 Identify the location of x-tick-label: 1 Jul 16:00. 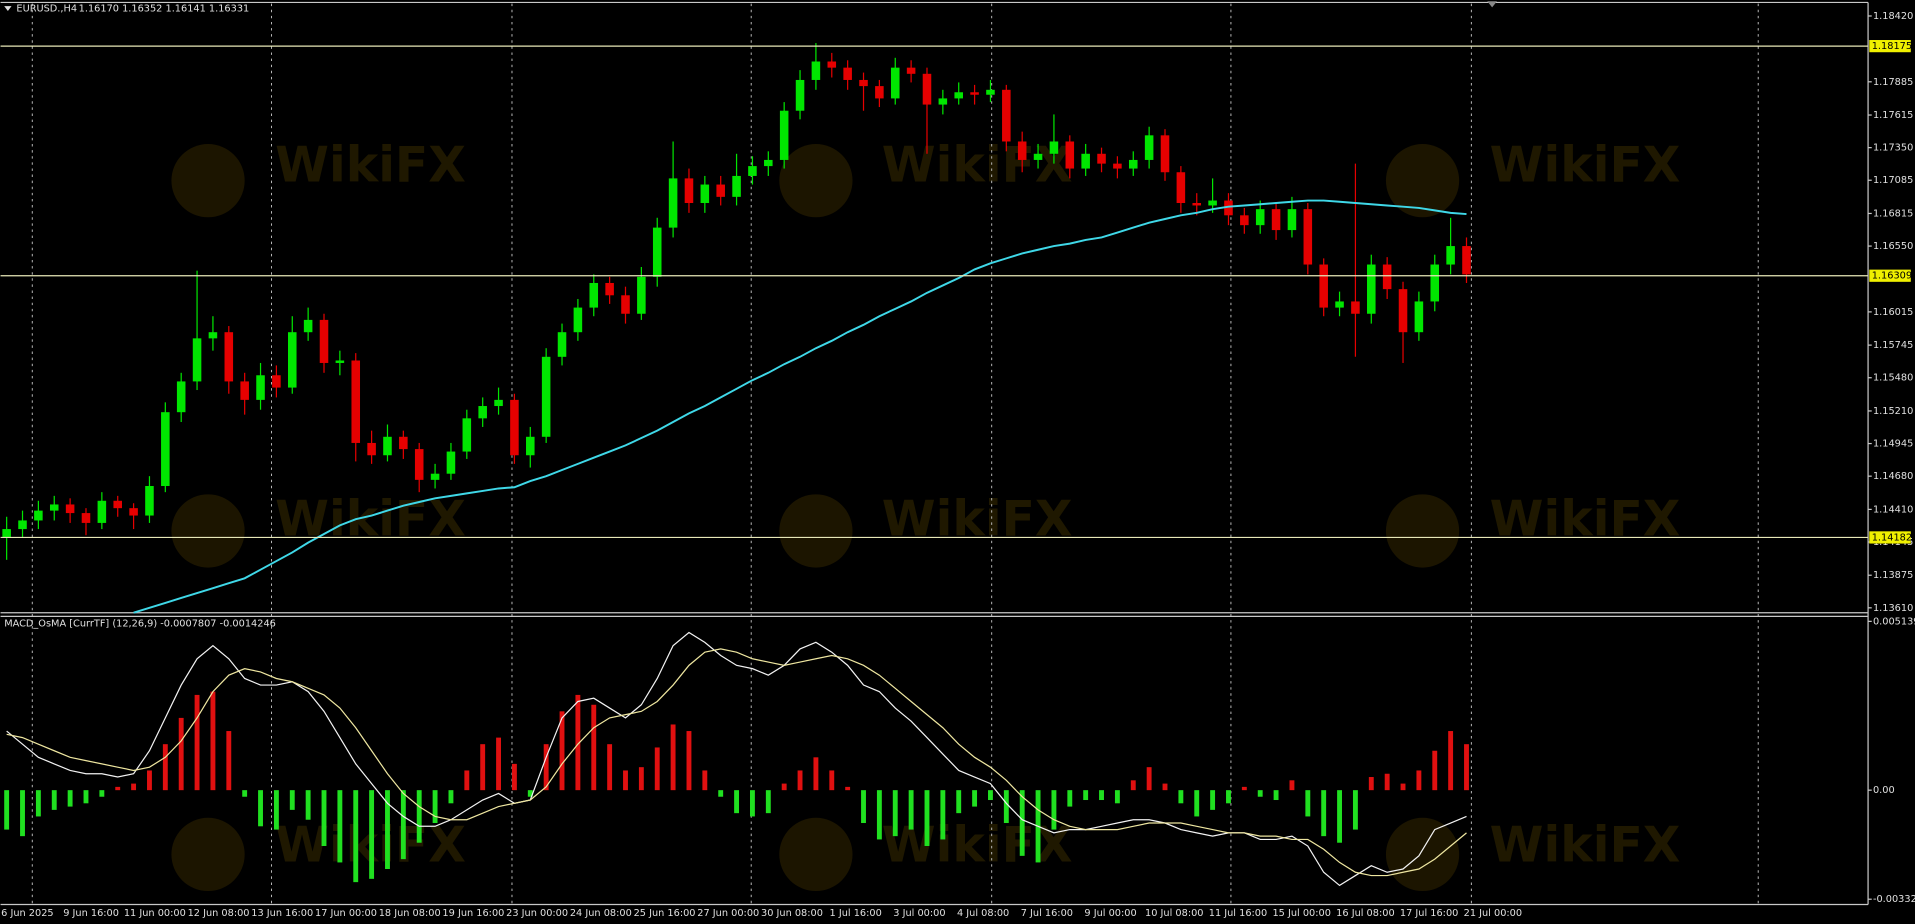
(856, 913).